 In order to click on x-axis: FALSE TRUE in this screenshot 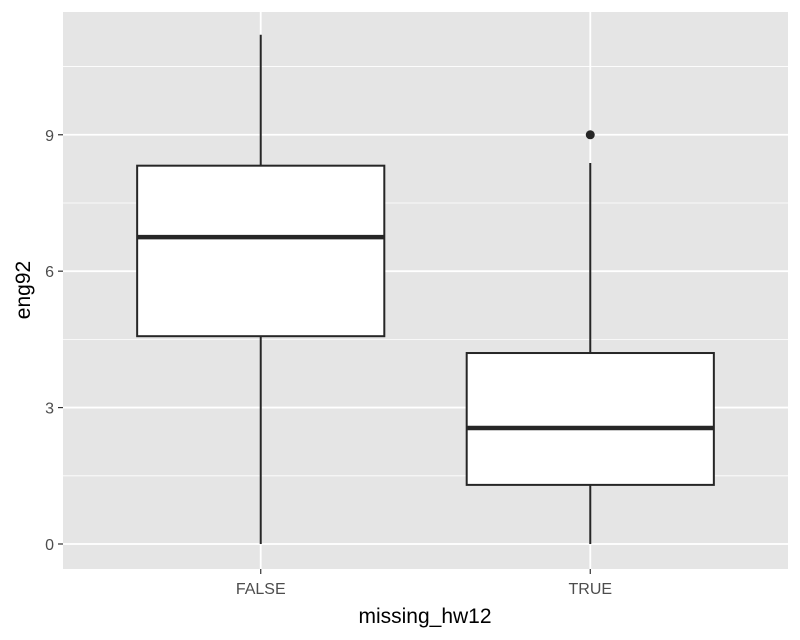, I will do `click(424, 583)`.